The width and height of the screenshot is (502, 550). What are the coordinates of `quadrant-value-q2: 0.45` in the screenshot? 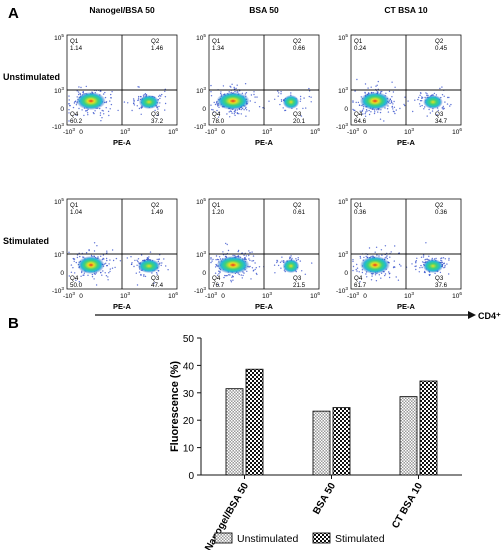 It's located at (441, 48).